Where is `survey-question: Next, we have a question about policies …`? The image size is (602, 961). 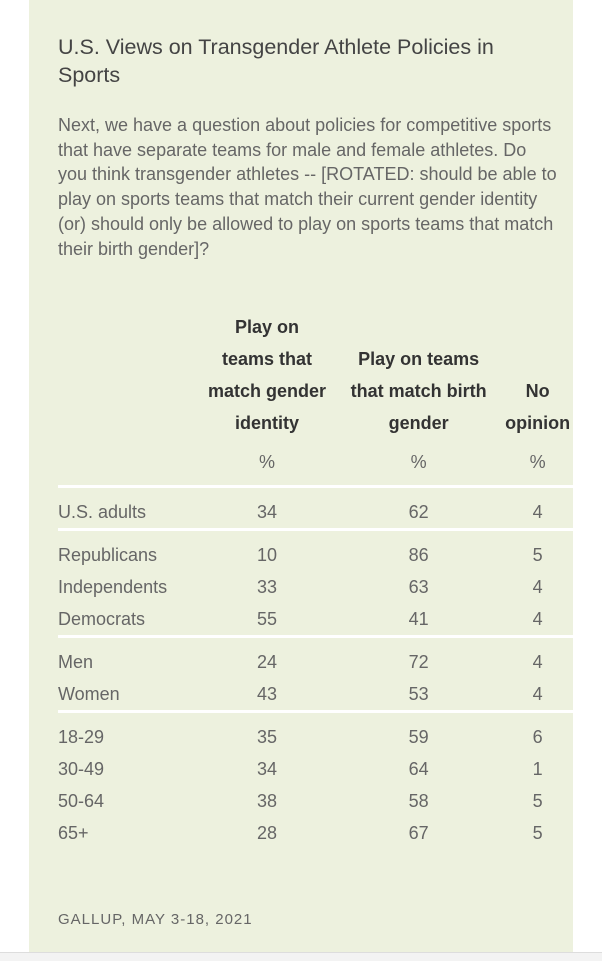 survey-question: Next, we have a question about policies … is located at coordinates (307, 187).